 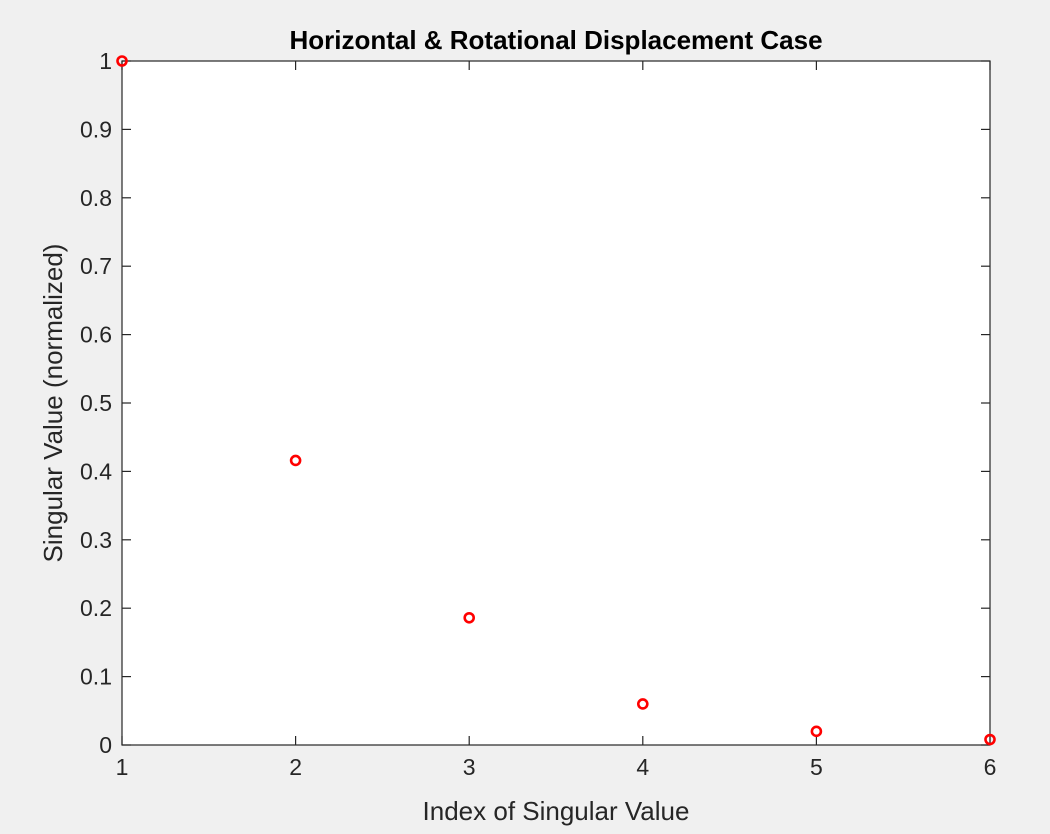 What do you see at coordinates (96, 129) in the screenshot?
I see `y-tick-label: 0.9` at bounding box center [96, 129].